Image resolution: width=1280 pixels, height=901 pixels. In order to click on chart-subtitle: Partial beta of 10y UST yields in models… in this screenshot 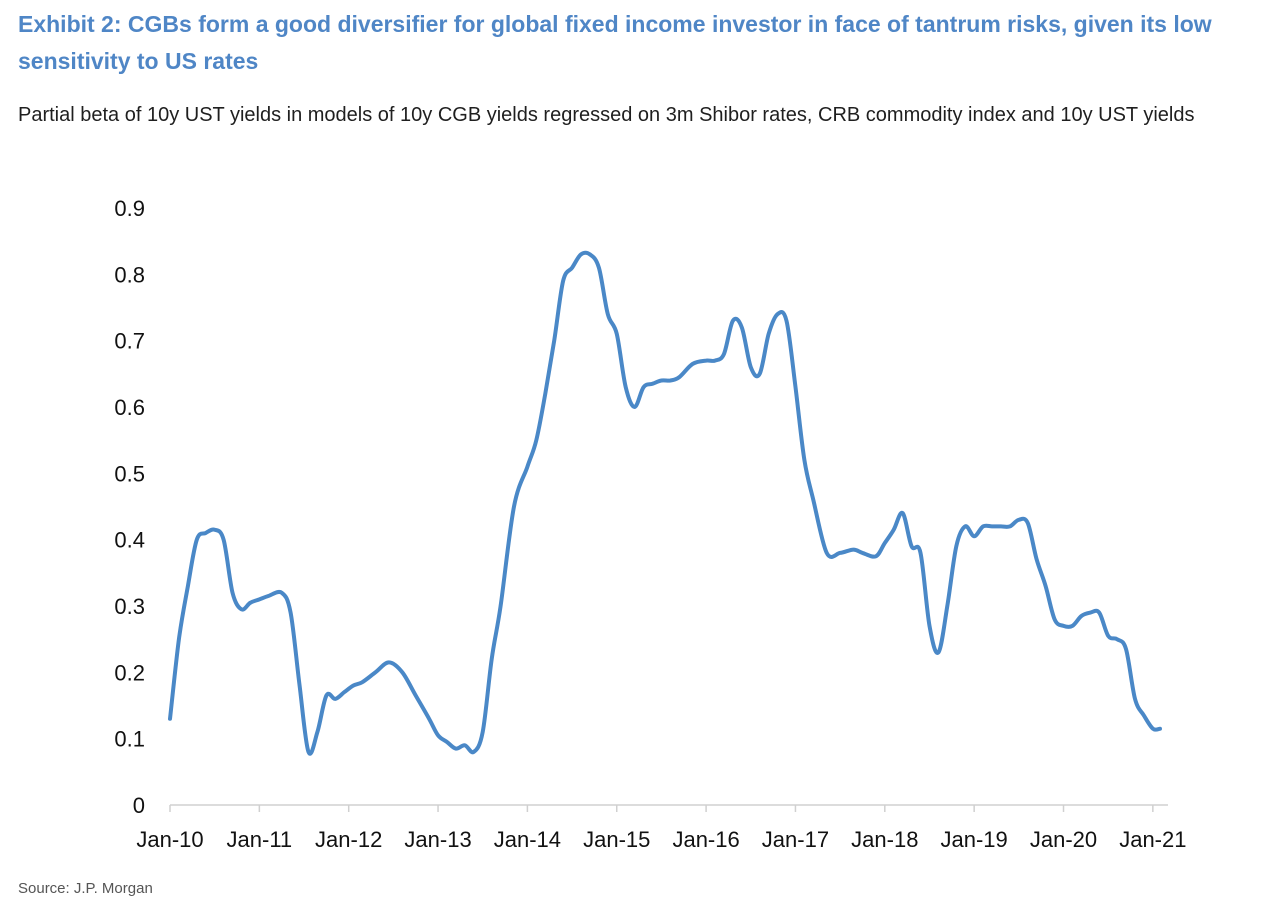, I will do `click(606, 115)`.